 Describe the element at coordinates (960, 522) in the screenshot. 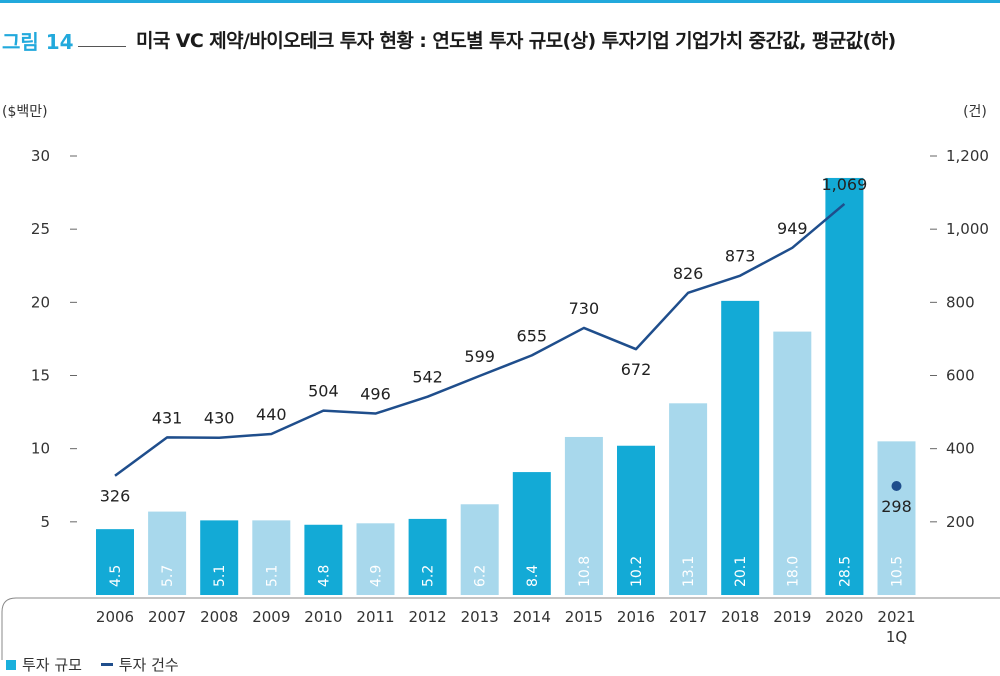

I see `right-axis-tick-label: 200` at that location.